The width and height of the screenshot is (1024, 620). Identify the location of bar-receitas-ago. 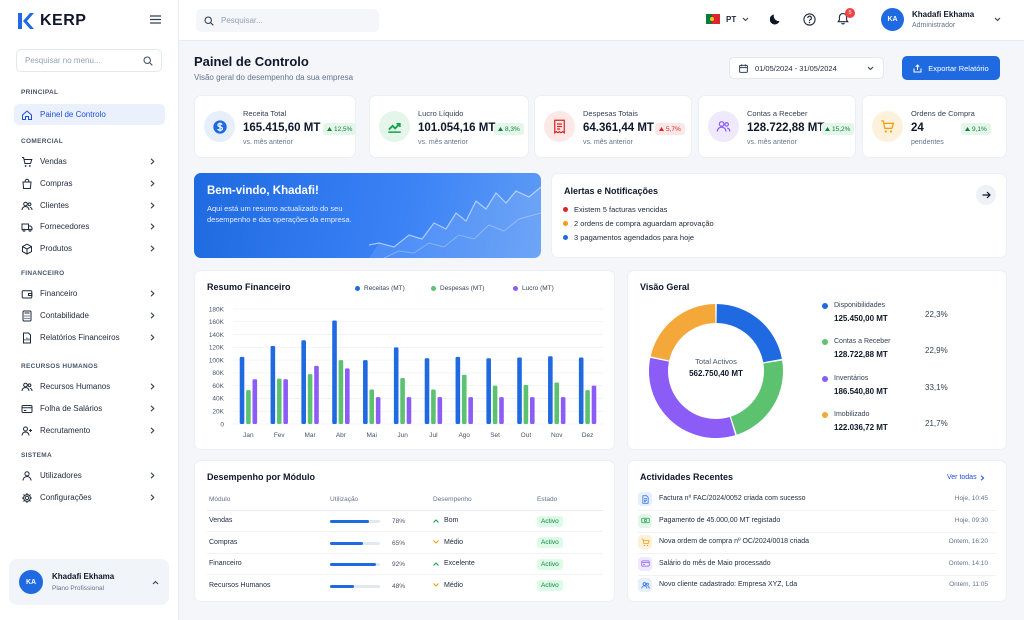
(458, 390).